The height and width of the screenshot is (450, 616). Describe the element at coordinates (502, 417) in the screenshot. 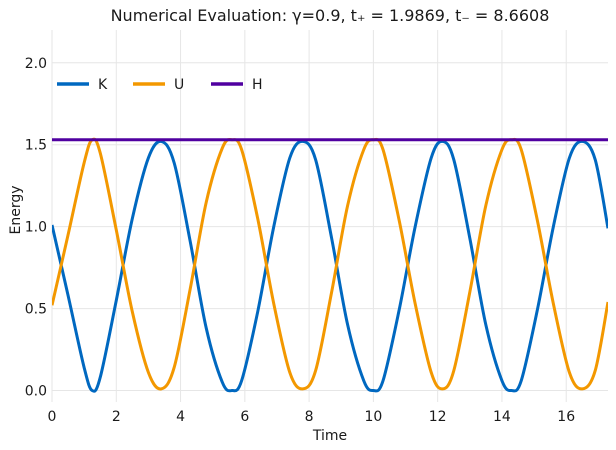

I see `x-tick-label: 14` at that location.